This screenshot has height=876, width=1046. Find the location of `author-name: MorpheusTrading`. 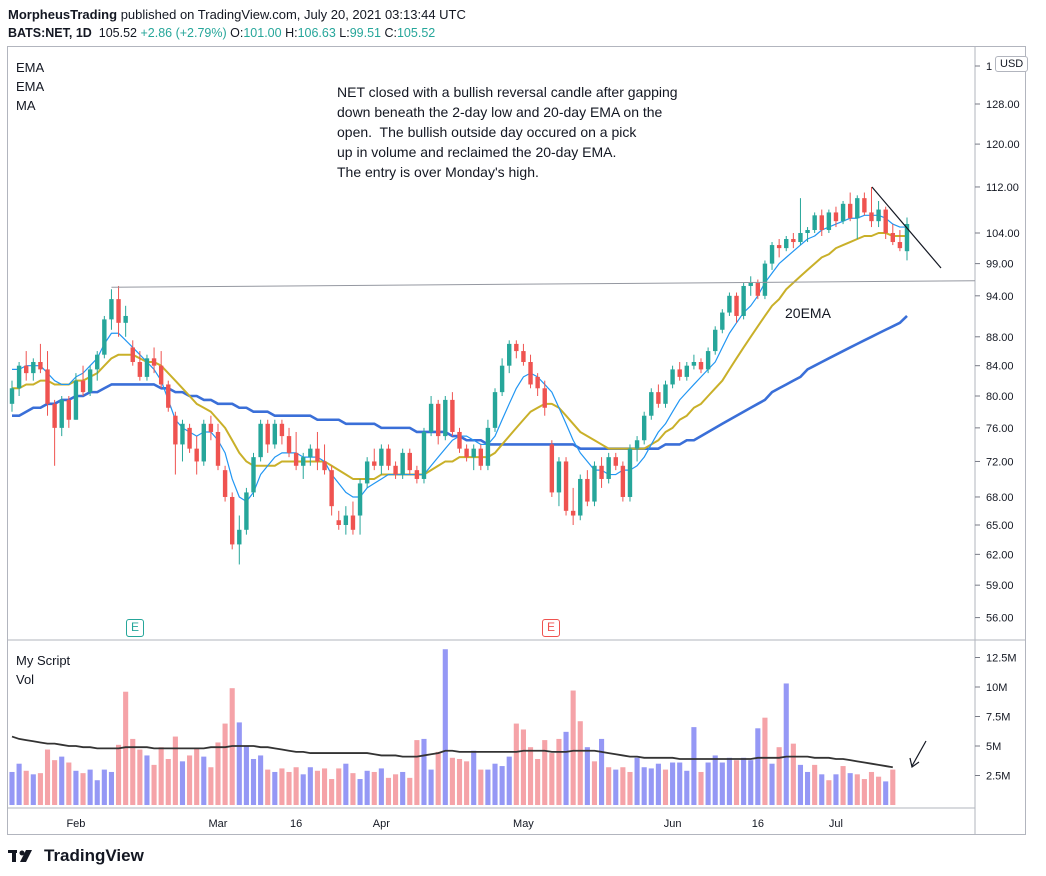

author-name: MorpheusTrading is located at coordinates (63, 14).